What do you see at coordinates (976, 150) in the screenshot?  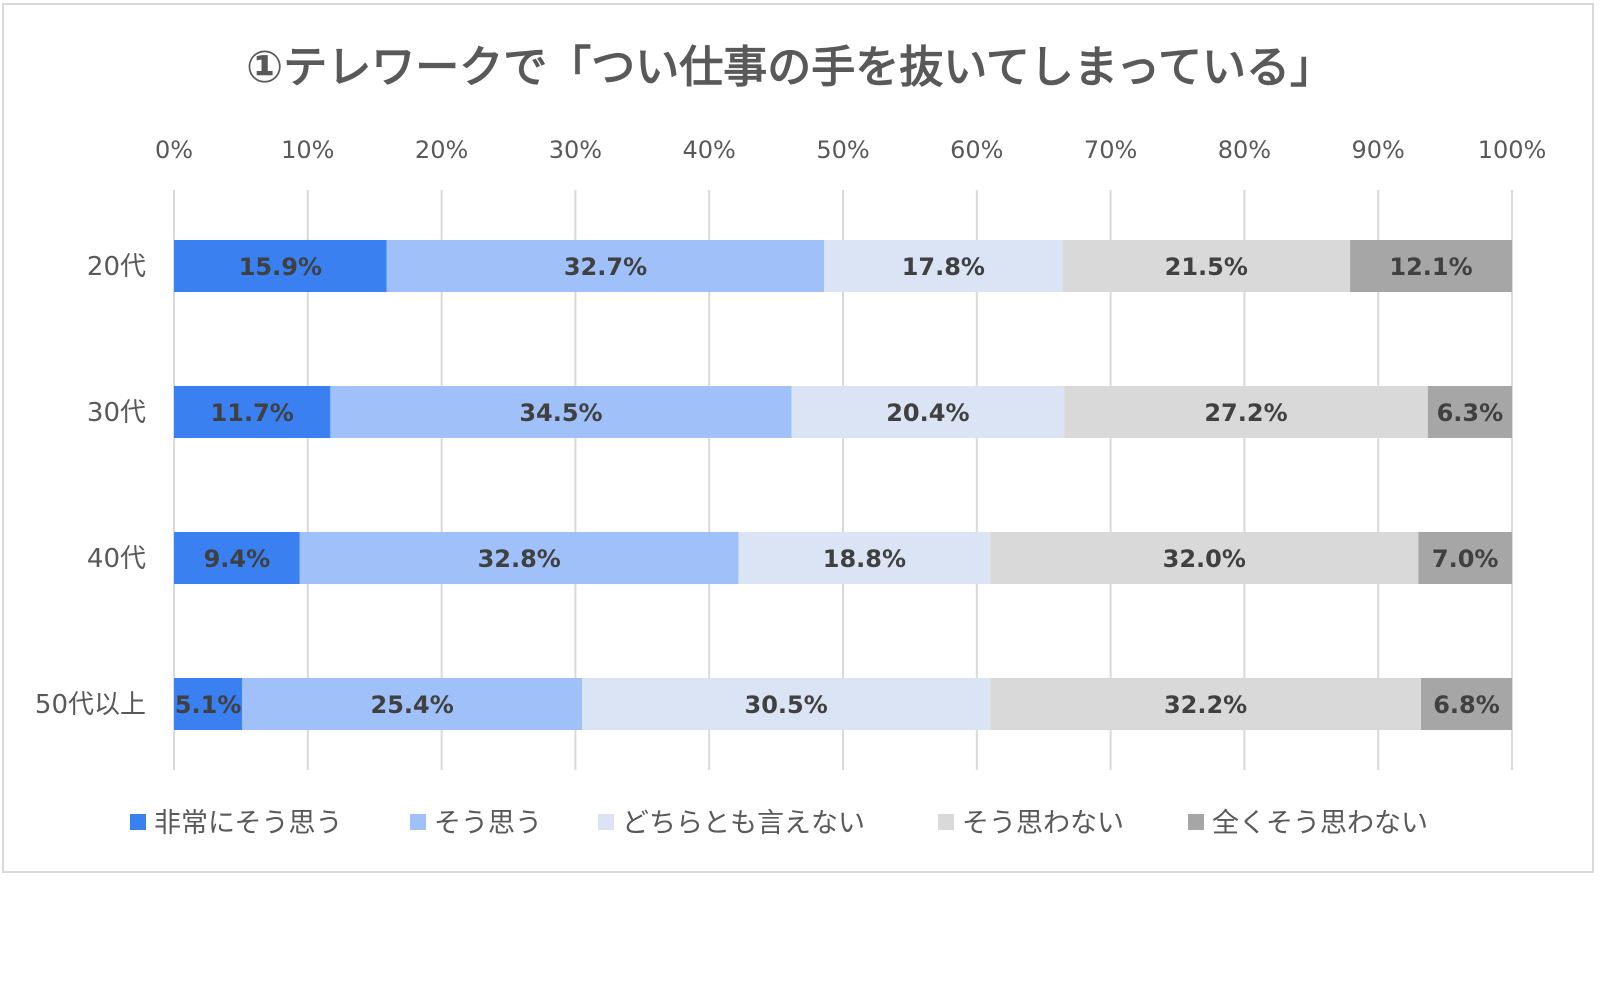 I see `x-tick-label: 60%` at bounding box center [976, 150].